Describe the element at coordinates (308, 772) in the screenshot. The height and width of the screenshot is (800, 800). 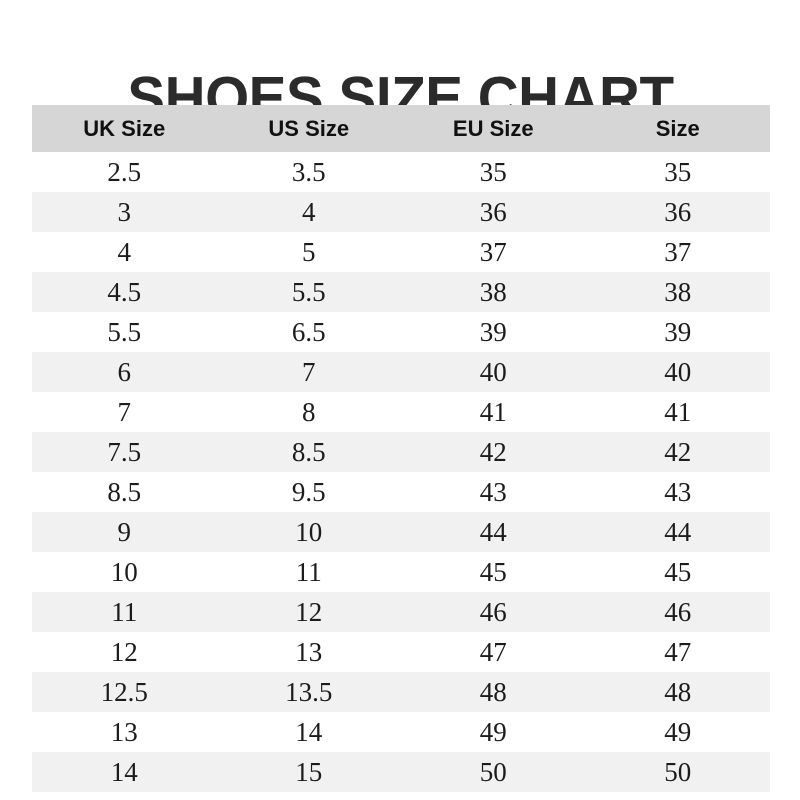
I see `cell-us: 15` at that location.